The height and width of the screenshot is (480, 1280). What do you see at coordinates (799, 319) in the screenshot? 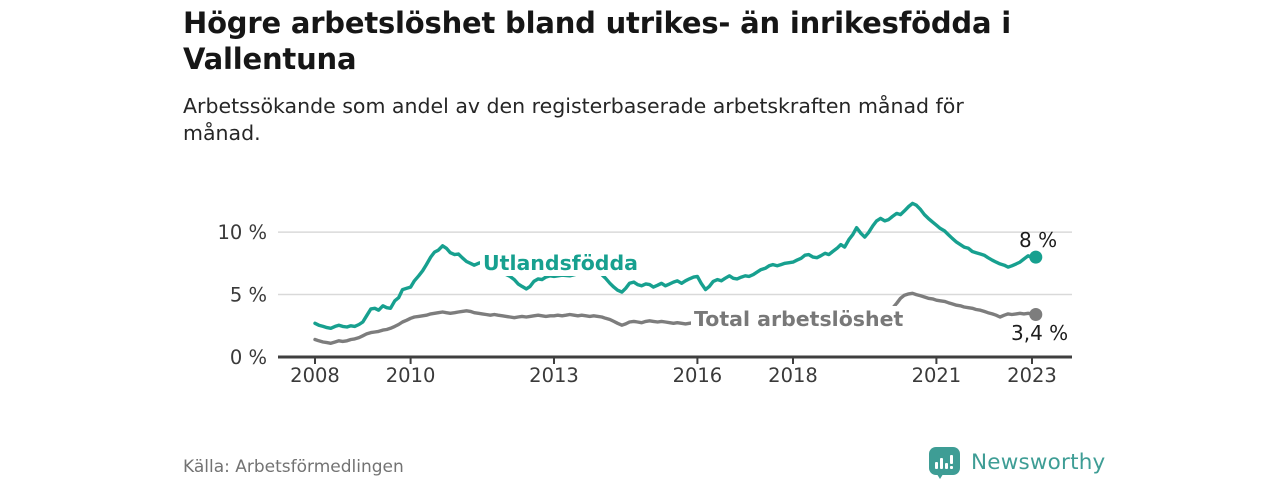
I see `series-label-total-arbetsloshet: Total arbetslöshet` at bounding box center [799, 319].